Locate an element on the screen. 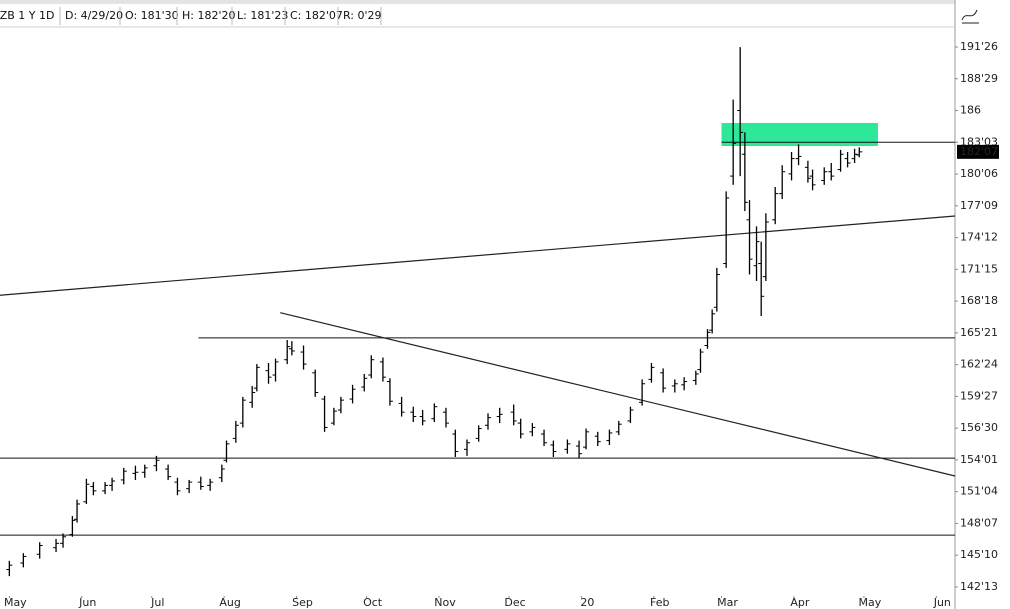  y-tick-label: 174'12 is located at coordinates (979, 237).